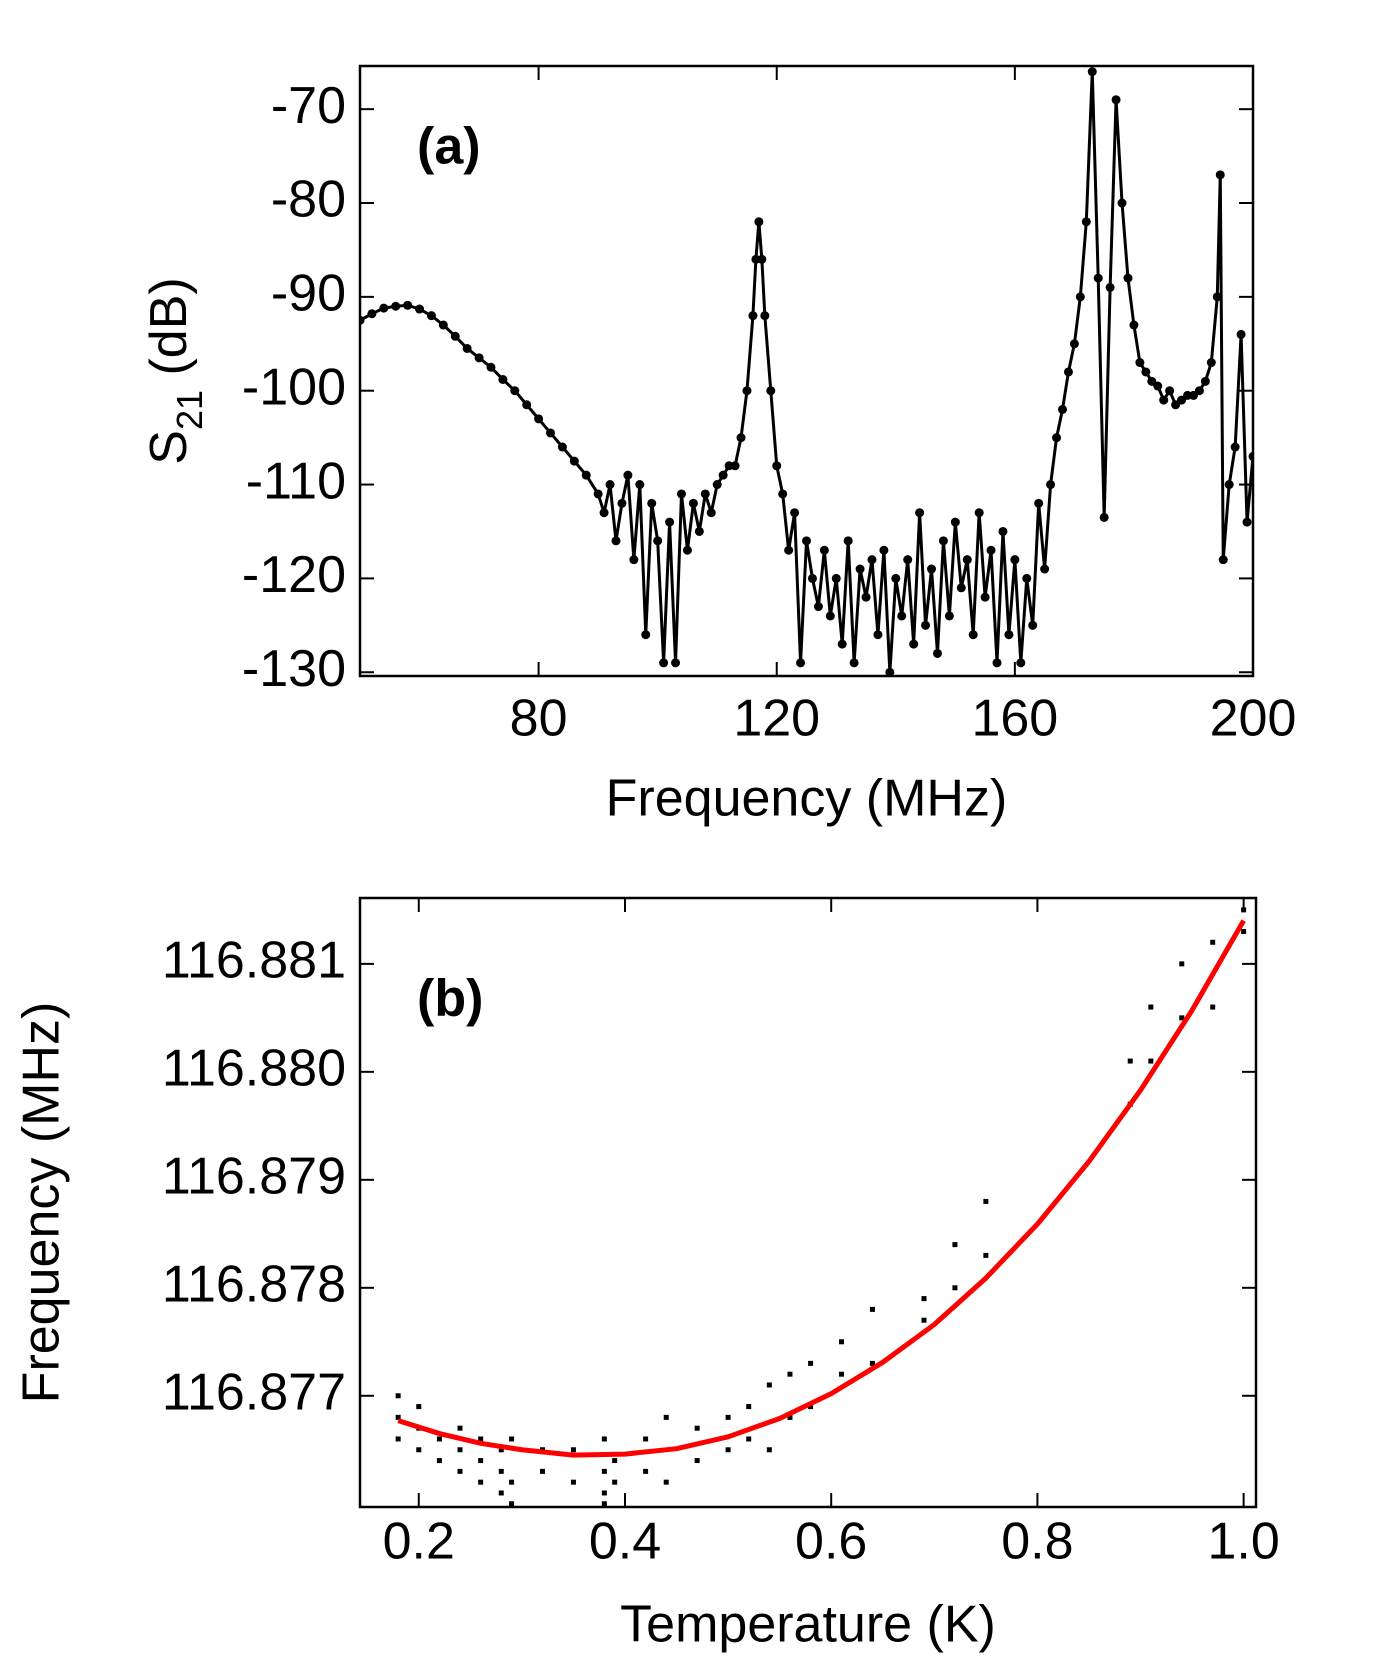  What do you see at coordinates (308, 106) in the screenshot?
I see `y-tick-label: -70` at bounding box center [308, 106].